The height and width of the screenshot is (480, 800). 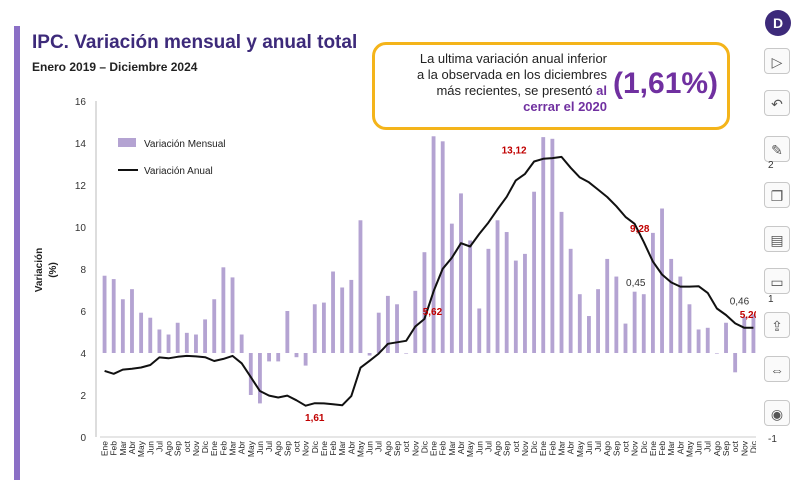 What do you see at coordinates (777, 325) in the screenshot?
I see `share-icon: ⇪` at bounding box center [777, 325].